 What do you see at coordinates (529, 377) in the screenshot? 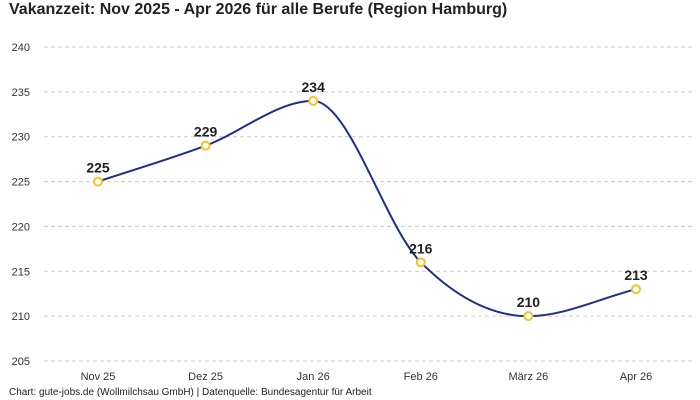
I see `x-tick-label: März 26` at bounding box center [529, 377].